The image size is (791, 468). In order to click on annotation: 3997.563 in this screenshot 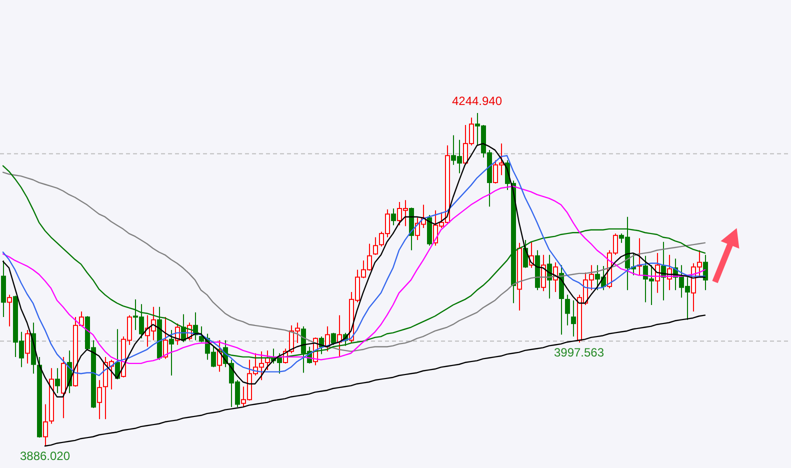, I will do `click(579, 353)`.